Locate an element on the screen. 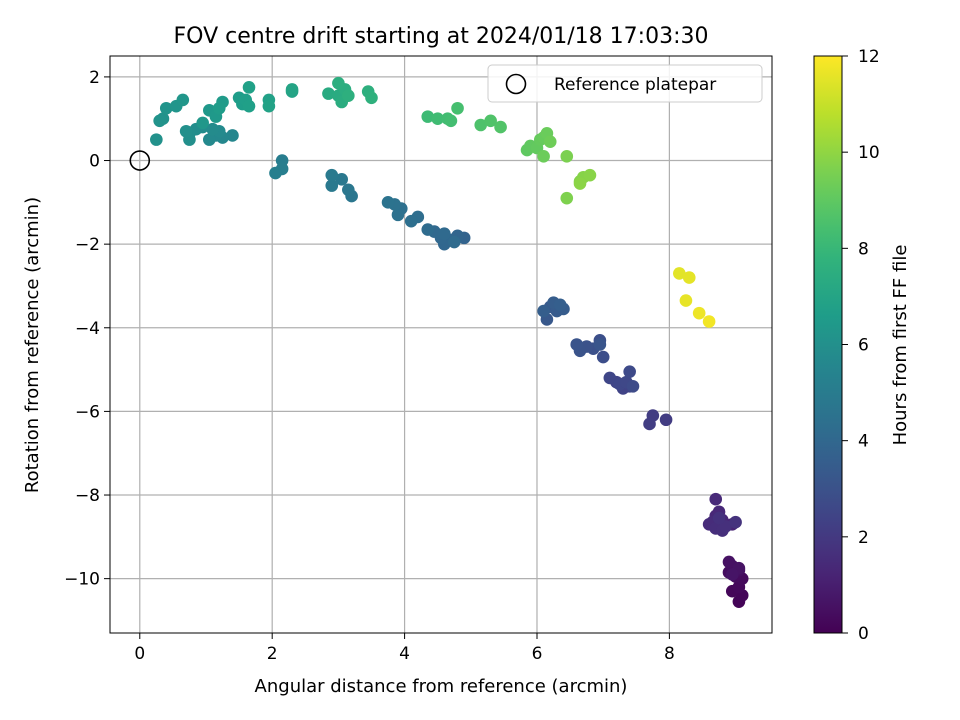 Image resolution: width=960 pixels, height=720 pixels. legend-box is located at coordinates (625, 83).